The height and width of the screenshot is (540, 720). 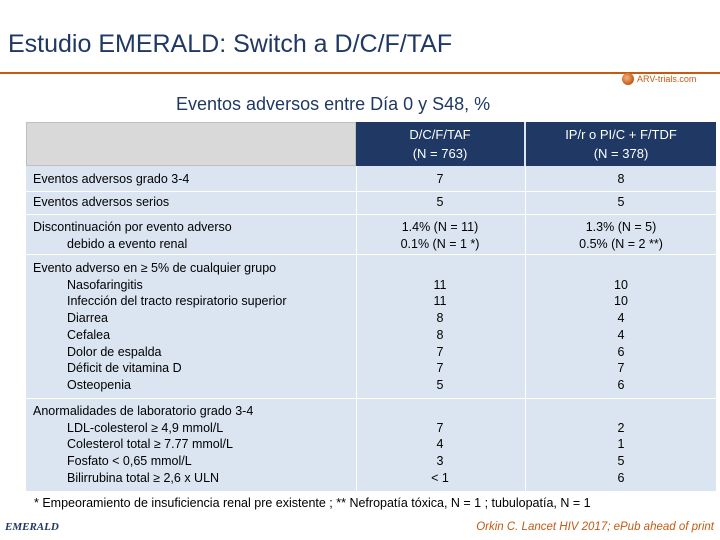 I want to click on cell-dcftaf: 7, so click(x=440, y=179).